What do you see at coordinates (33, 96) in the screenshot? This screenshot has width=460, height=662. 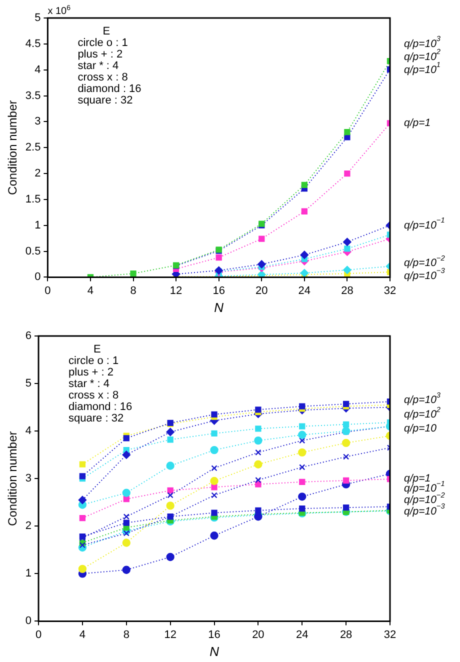 I see `y-tick-label: 3.5` at bounding box center [33, 96].